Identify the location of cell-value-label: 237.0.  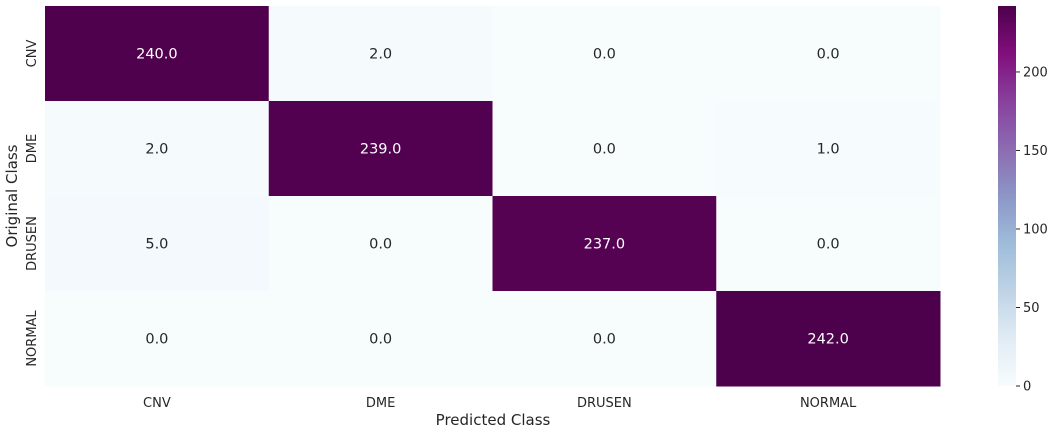
(605, 245).